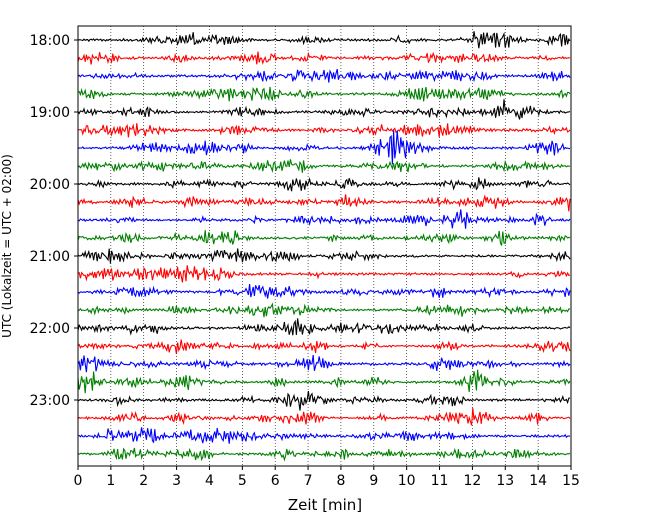  Describe the element at coordinates (50, 329) in the screenshot. I see `y-tick-label: 22:00` at that location.